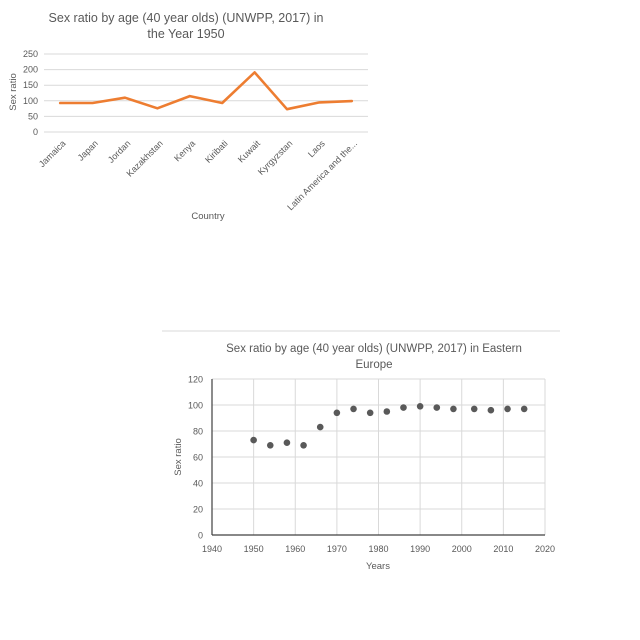 The height and width of the screenshot is (640, 640). I want to click on x-tick-labels: 1940 1950 1960 1970 1980 1990 2000 2010 2020, so click(378, 549).